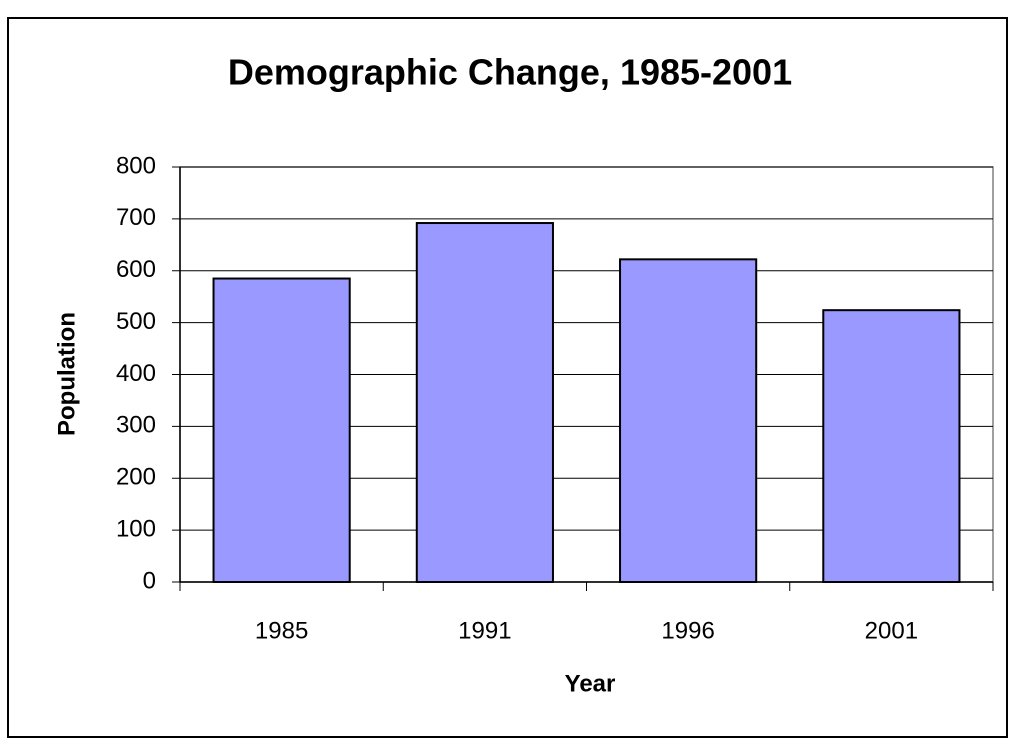 The width and height of the screenshot is (1015, 743). Describe the element at coordinates (136, 269) in the screenshot. I see `y-tick-label: 600` at that location.